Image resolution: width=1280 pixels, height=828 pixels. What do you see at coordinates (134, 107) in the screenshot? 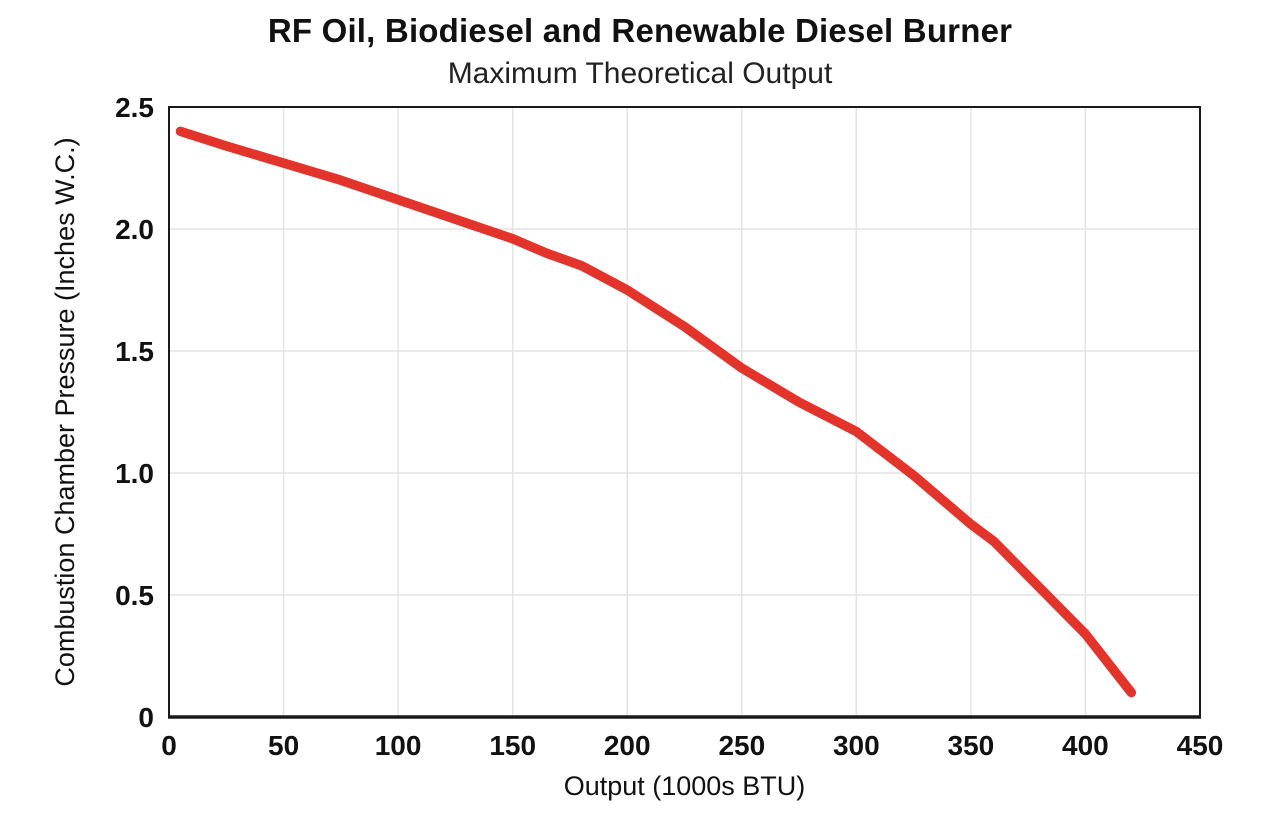
I see `y-tick-label: 2.5` at bounding box center [134, 107].